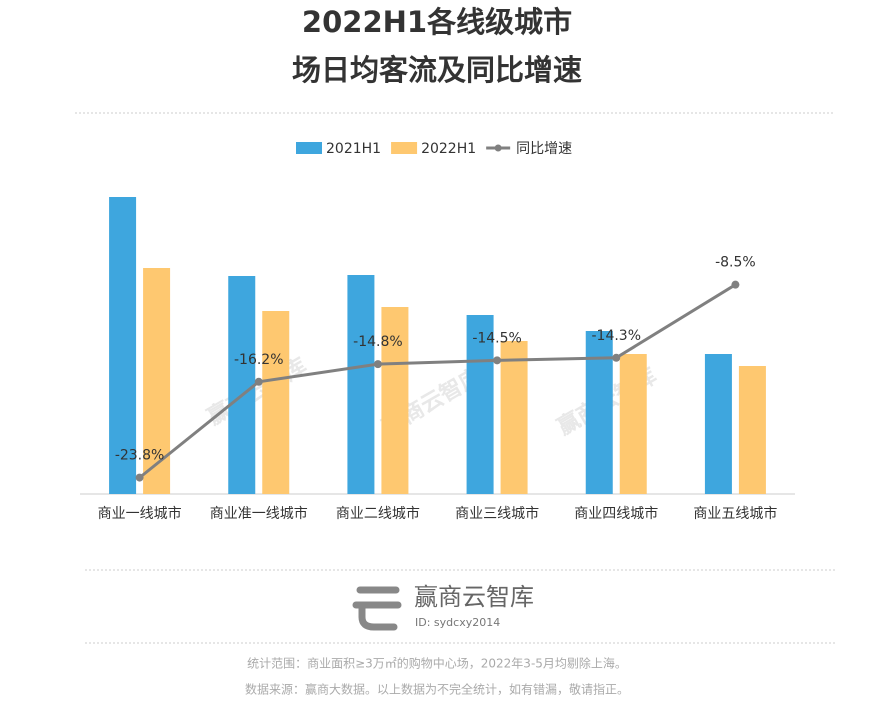  What do you see at coordinates (497, 338) in the screenshot?
I see `data-label: -14.5%` at bounding box center [497, 338].